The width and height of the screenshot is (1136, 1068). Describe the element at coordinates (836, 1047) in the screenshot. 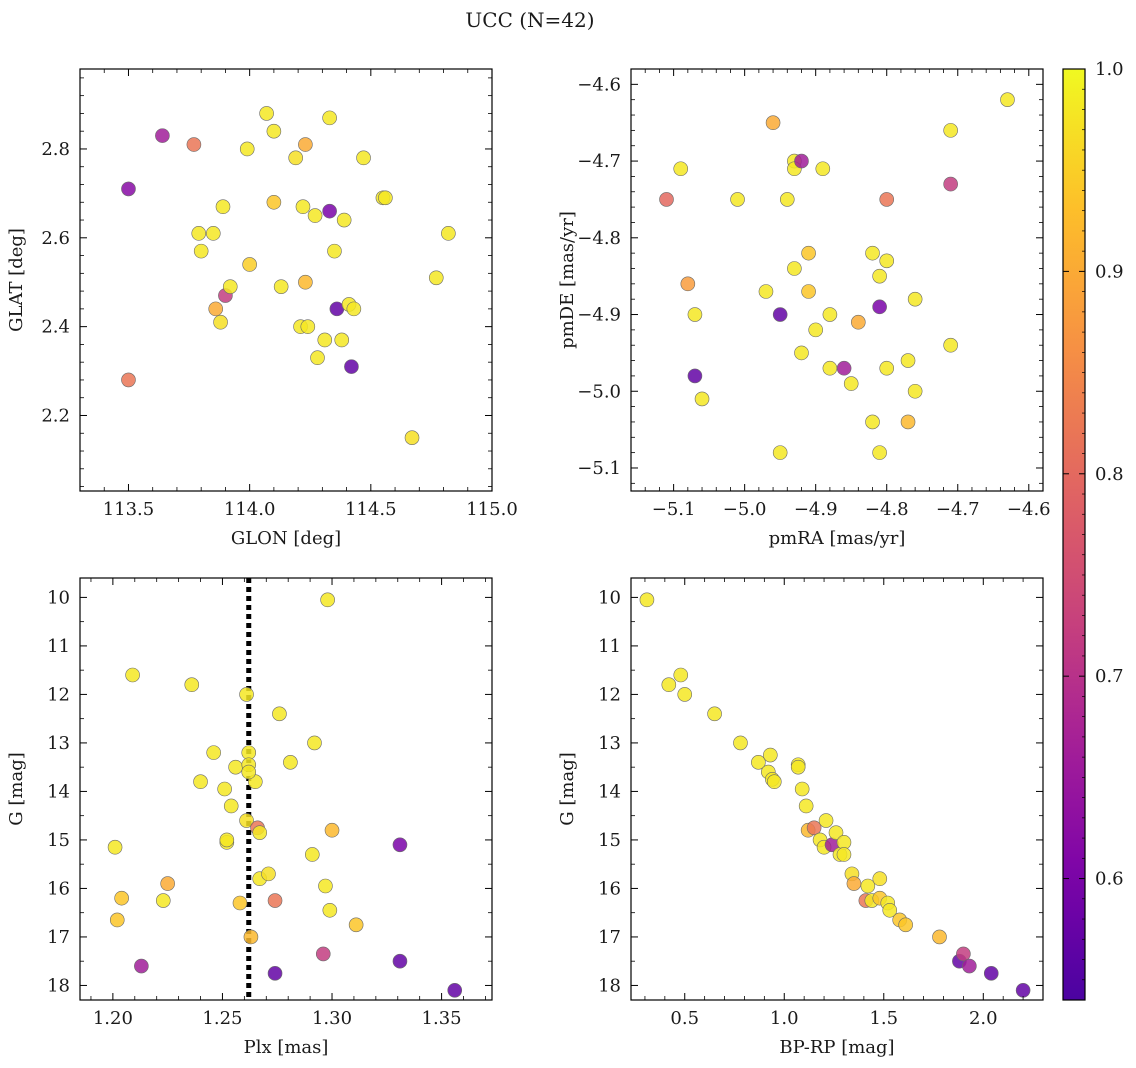

I see `x-axis-label: BP-RP [mag]` at that location.